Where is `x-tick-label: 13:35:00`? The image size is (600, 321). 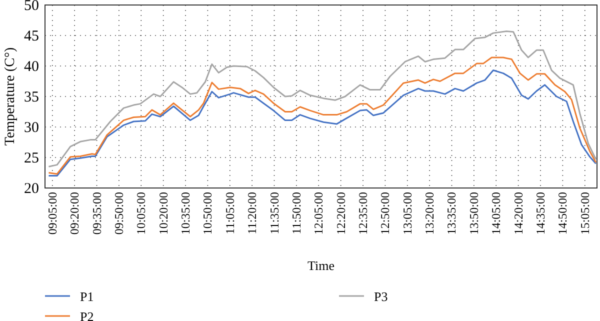
x-tick-label: 13:35:00 is located at coordinates (451, 213).